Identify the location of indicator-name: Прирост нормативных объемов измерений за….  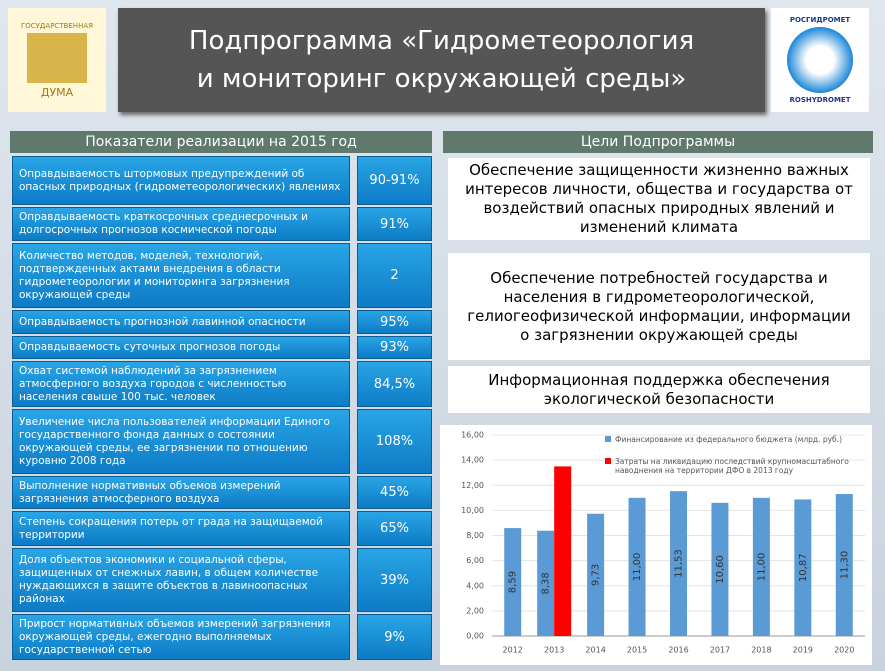
(181, 637).